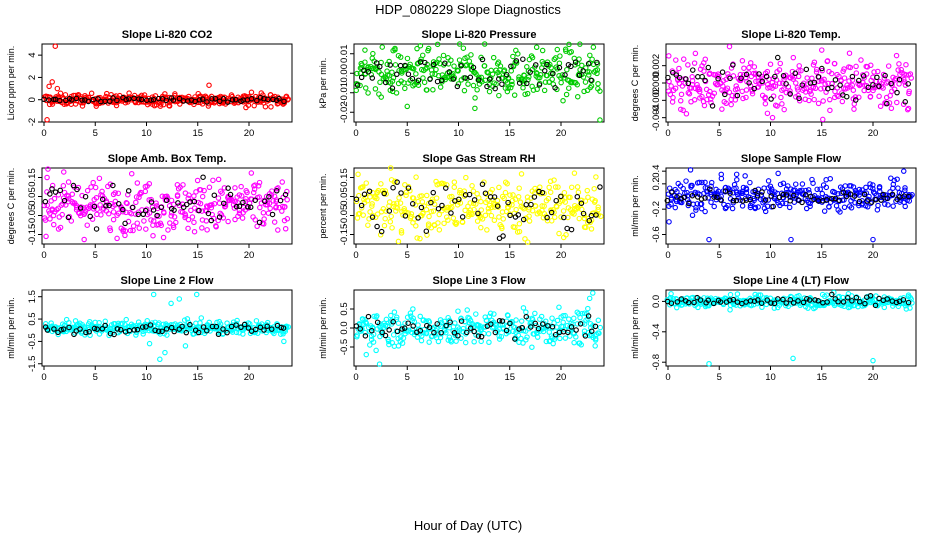 Image resolution: width=936 pixels, height=545 pixels. Describe the element at coordinates (656, 83) in the screenshot. I see `y-tick-label: 0.000` at that location.